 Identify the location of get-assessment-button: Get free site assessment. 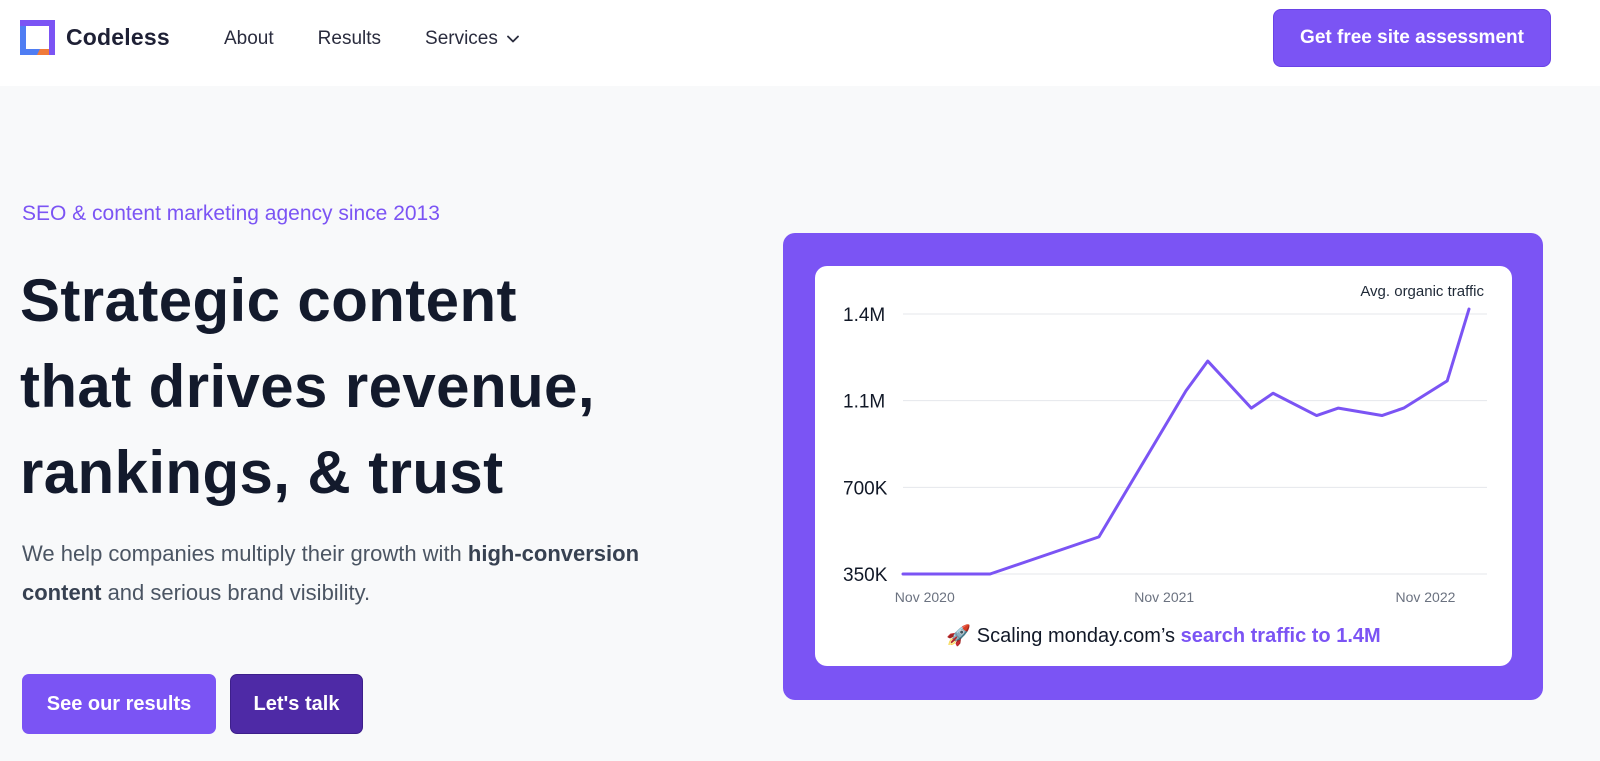
(1412, 38).